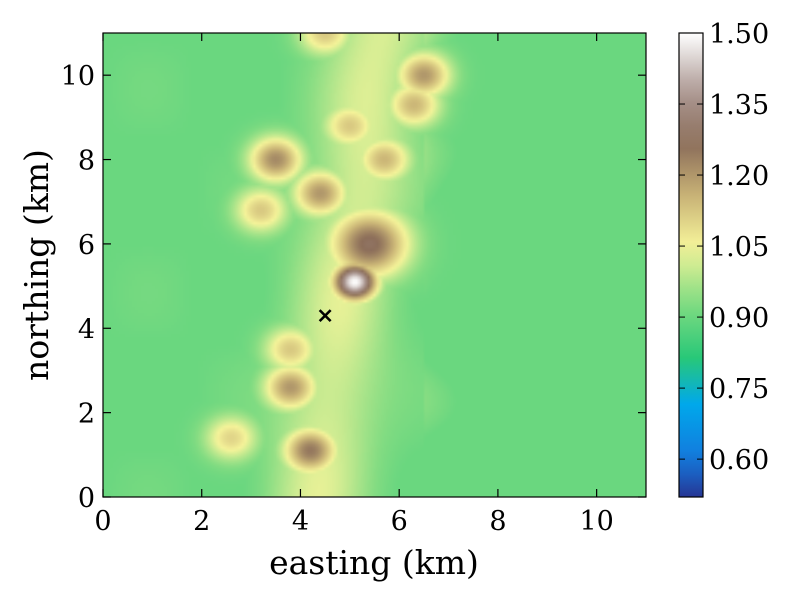 The image size is (800, 605). What do you see at coordinates (374, 562) in the screenshot?
I see `x-axis-label: easting (km)` at bounding box center [374, 562].